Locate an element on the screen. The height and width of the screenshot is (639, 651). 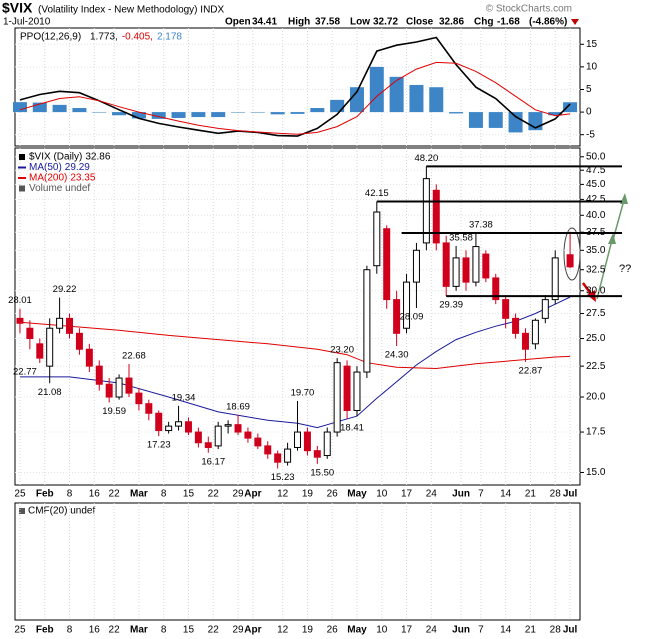
price-label: 18.69 is located at coordinates (238, 406).